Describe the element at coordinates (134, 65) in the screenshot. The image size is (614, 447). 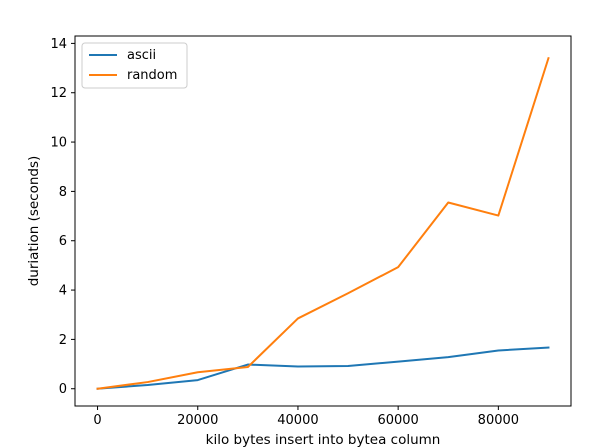
I see `legend: ascii random` at that location.